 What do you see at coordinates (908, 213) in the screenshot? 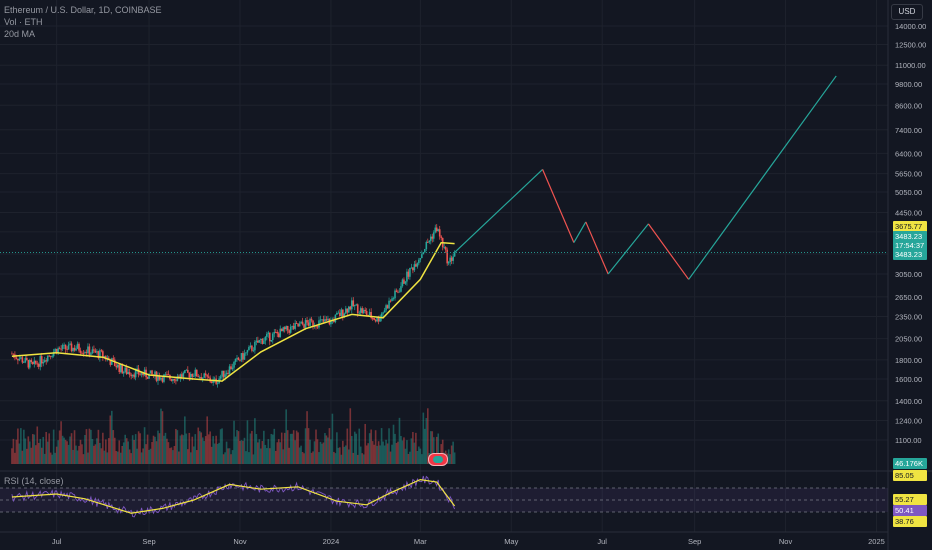
I see `price-tick-label: 4450.00` at bounding box center [908, 213].